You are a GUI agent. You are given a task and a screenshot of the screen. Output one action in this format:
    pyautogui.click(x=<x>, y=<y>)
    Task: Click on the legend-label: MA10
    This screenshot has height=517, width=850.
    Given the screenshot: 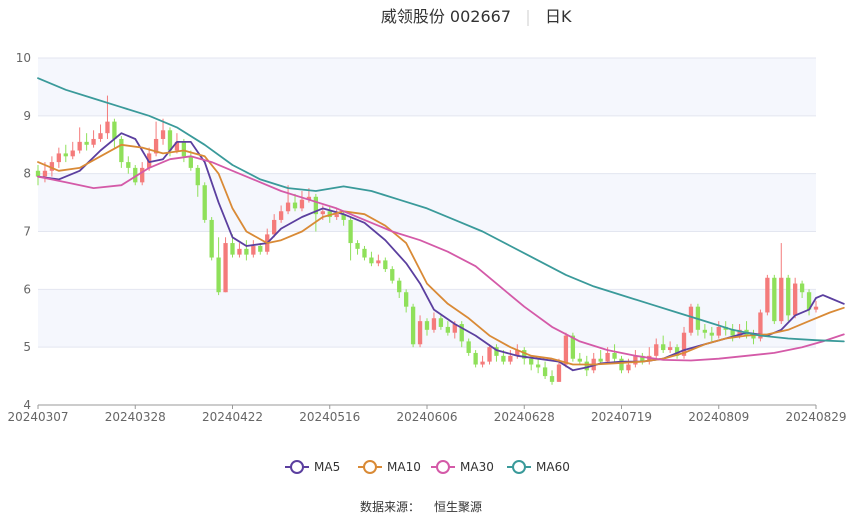 What is the action you would take?
    pyautogui.click(x=404, y=467)
    